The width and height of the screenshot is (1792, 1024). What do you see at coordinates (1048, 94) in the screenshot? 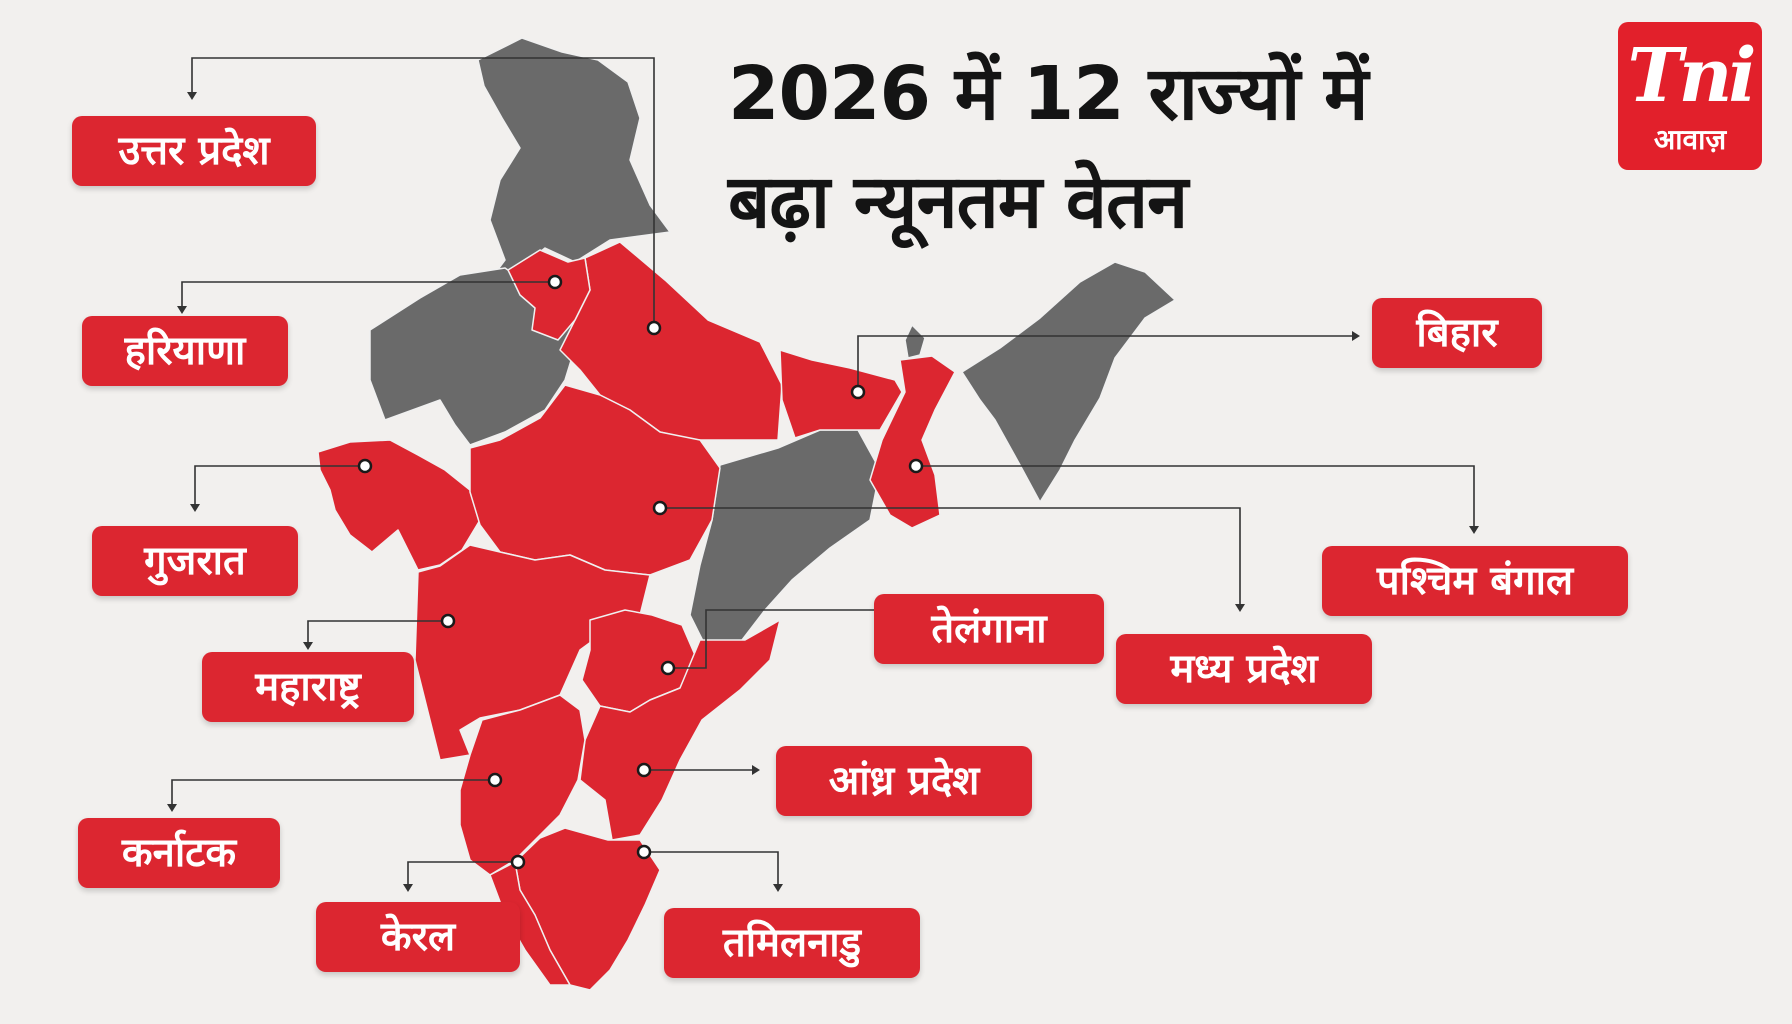
I see `headline-line-1: 2026 में 12 राज्यों में` at bounding box center [1048, 94].